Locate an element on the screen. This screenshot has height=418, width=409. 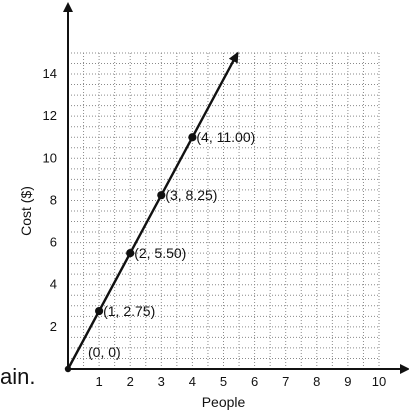
x-tick-label: 6 is located at coordinates (254, 381).